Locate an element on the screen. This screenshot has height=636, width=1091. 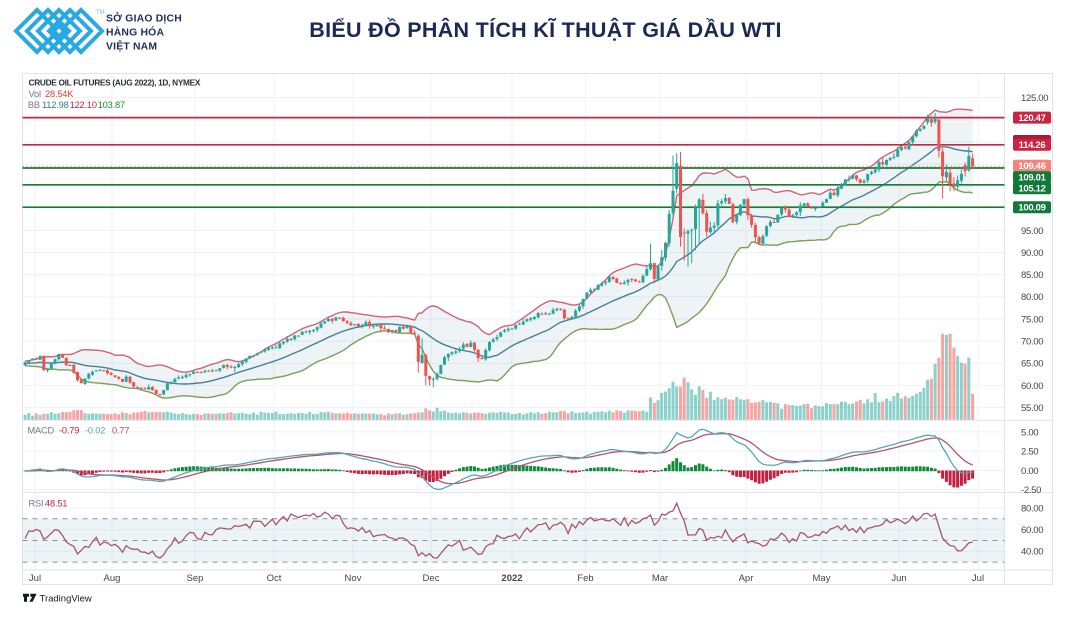
svg-text: 55.00 is located at coordinates (1032, 408).